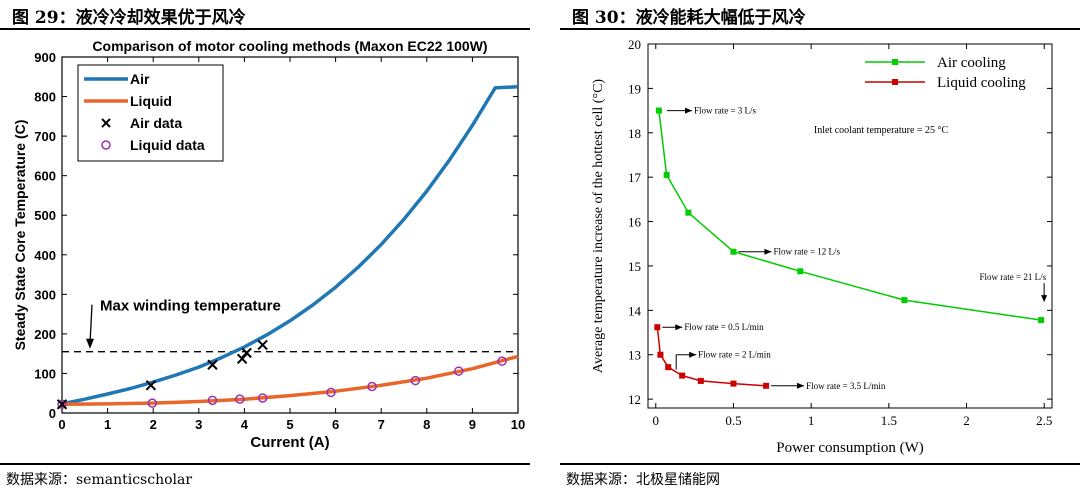  I want to click on legend-marker, so click(895, 62).